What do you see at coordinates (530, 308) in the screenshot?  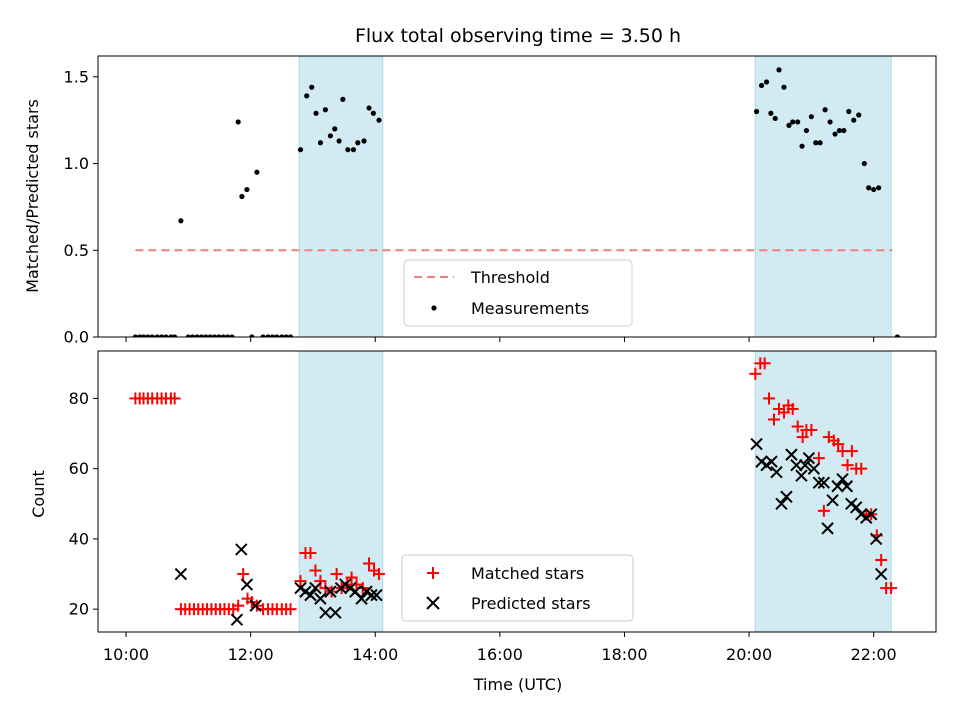 I see `legend-measurements-label: Measurements` at bounding box center [530, 308].